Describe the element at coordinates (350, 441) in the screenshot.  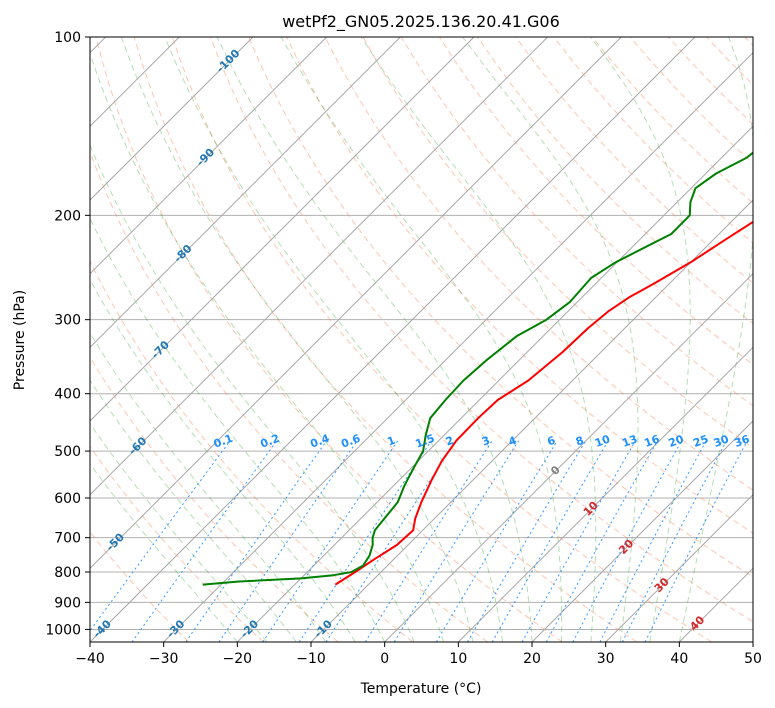
I see `mixing-ratio-label: 0.6` at that location.